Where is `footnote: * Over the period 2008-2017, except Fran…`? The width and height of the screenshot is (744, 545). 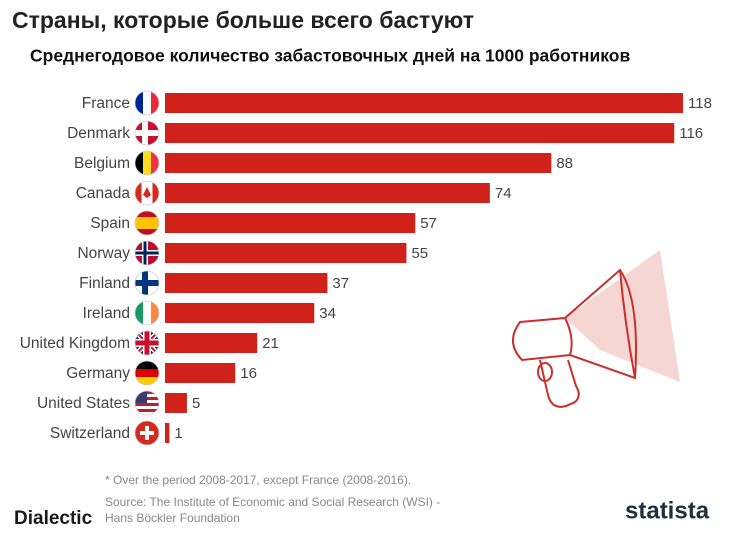 footnote: * Over the period 2008-2017, except Fran… is located at coordinates (258, 480).